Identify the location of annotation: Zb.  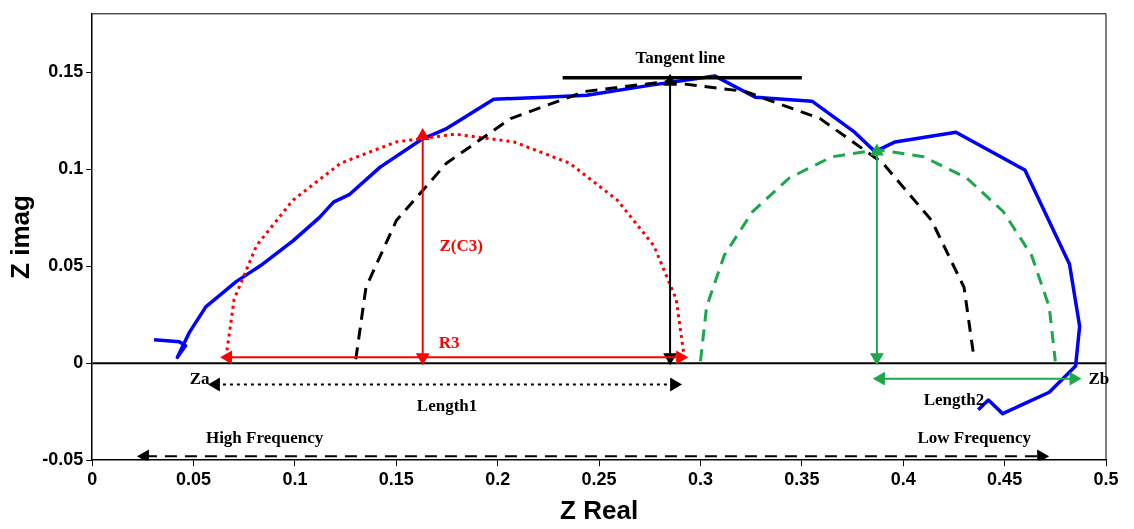
(1099, 379).